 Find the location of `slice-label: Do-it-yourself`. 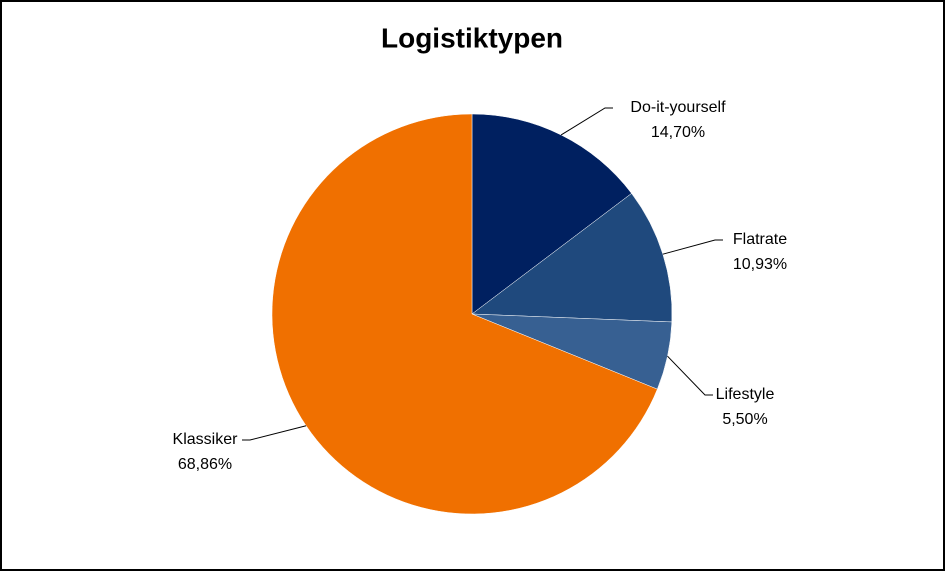

slice-label: Do-it-yourself is located at coordinates (678, 107).